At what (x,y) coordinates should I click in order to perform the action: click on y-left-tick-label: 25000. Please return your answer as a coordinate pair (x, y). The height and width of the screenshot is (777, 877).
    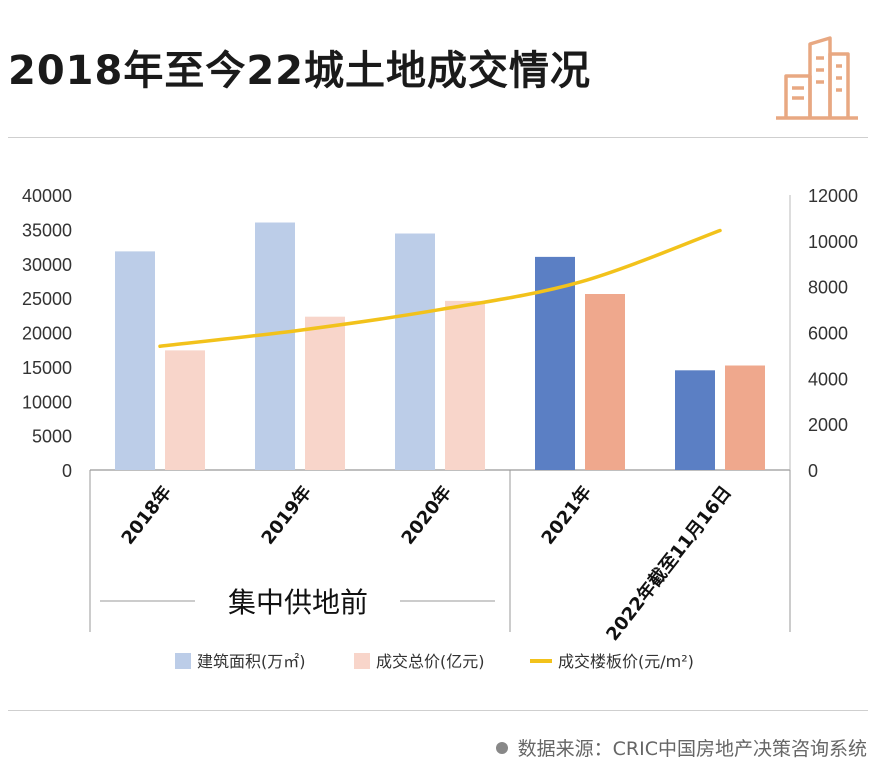
    Looking at the image, I should click on (47, 299).